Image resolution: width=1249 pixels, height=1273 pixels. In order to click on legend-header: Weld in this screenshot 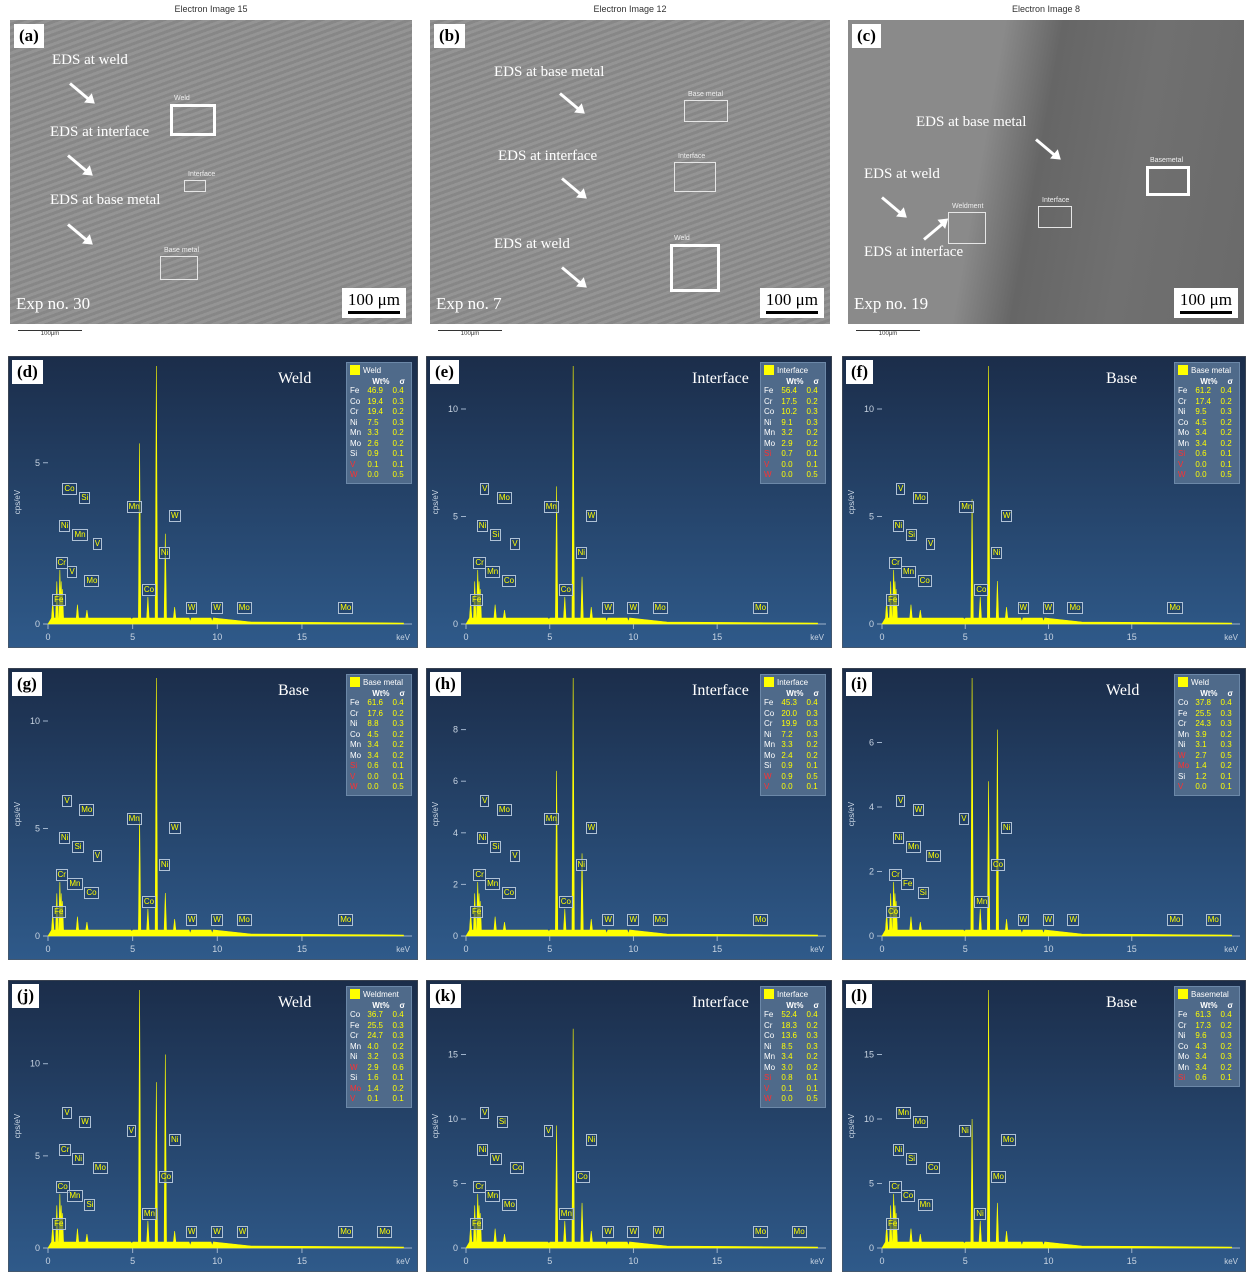, I will do `click(379, 370)`.